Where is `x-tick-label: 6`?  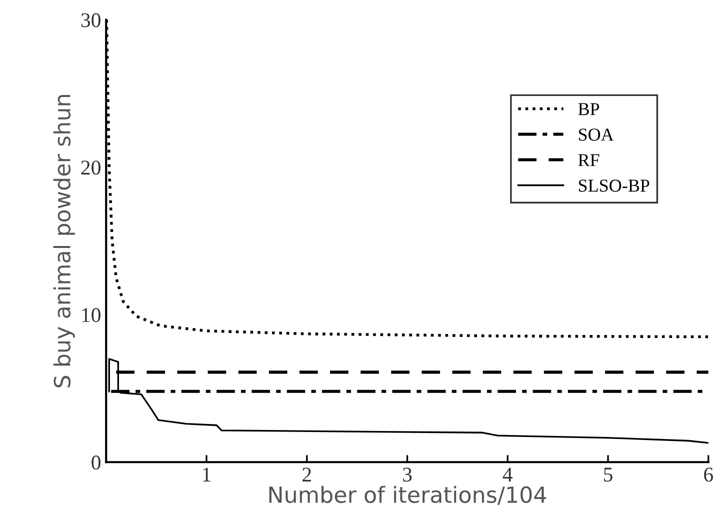 x-tick-label: 6 is located at coordinates (708, 475).